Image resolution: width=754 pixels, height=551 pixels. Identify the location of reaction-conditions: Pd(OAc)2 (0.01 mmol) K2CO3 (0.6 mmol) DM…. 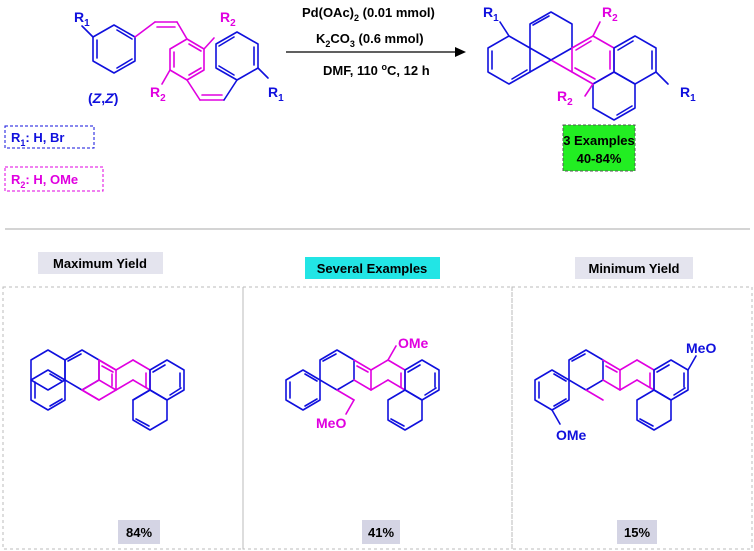
(376, 41).